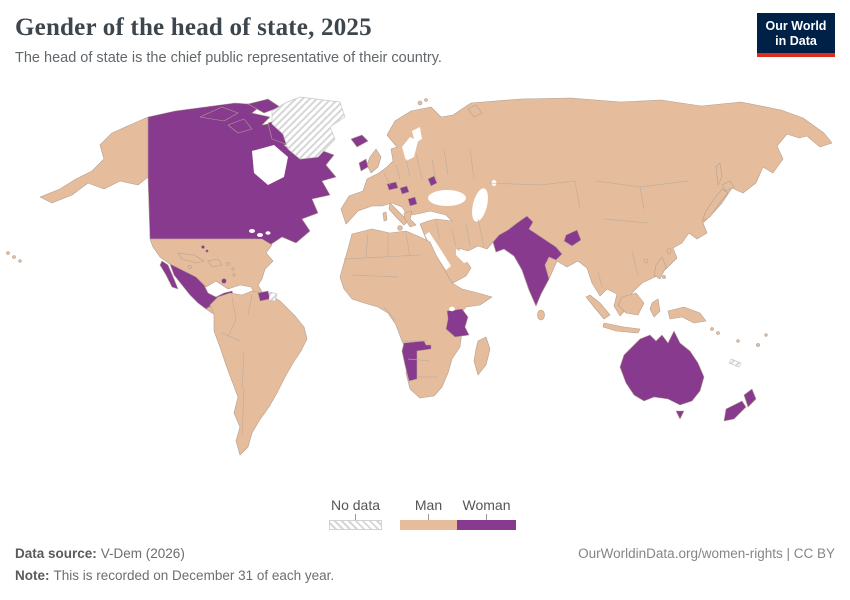 This screenshot has height=600, width=850. Describe the element at coordinates (398, 214) in the screenshot. I see `country-italy` at that location.